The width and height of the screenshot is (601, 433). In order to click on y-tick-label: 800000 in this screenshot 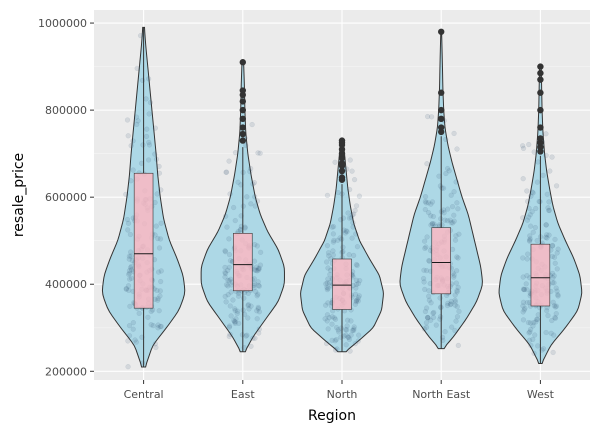, I will do `click(66, 110)`.